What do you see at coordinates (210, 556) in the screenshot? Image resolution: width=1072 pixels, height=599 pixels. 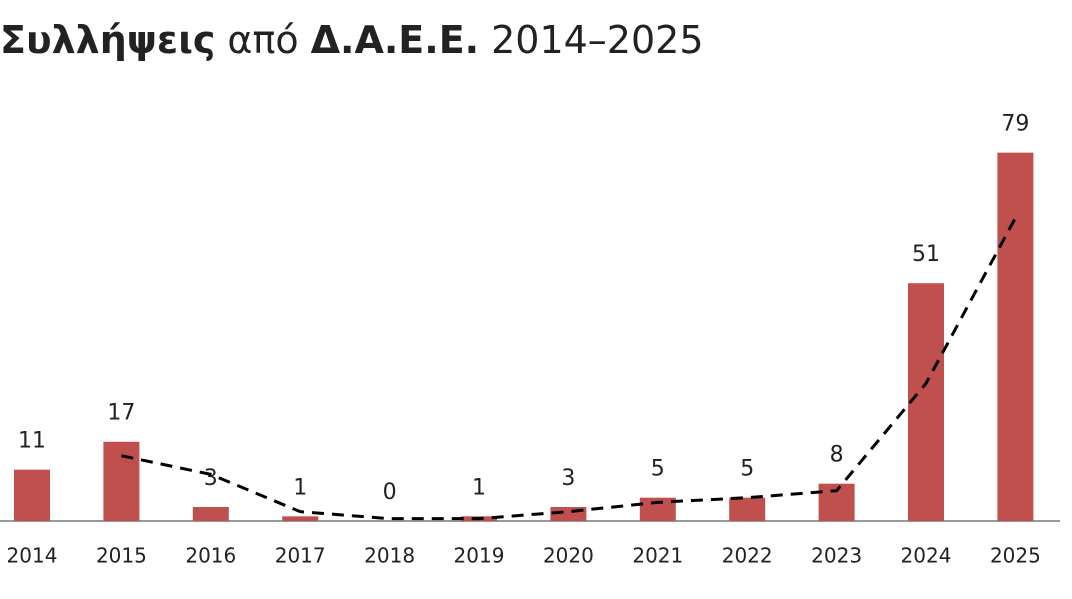 I see `x-tick-label: 2016` at bounding box center [210, 556].